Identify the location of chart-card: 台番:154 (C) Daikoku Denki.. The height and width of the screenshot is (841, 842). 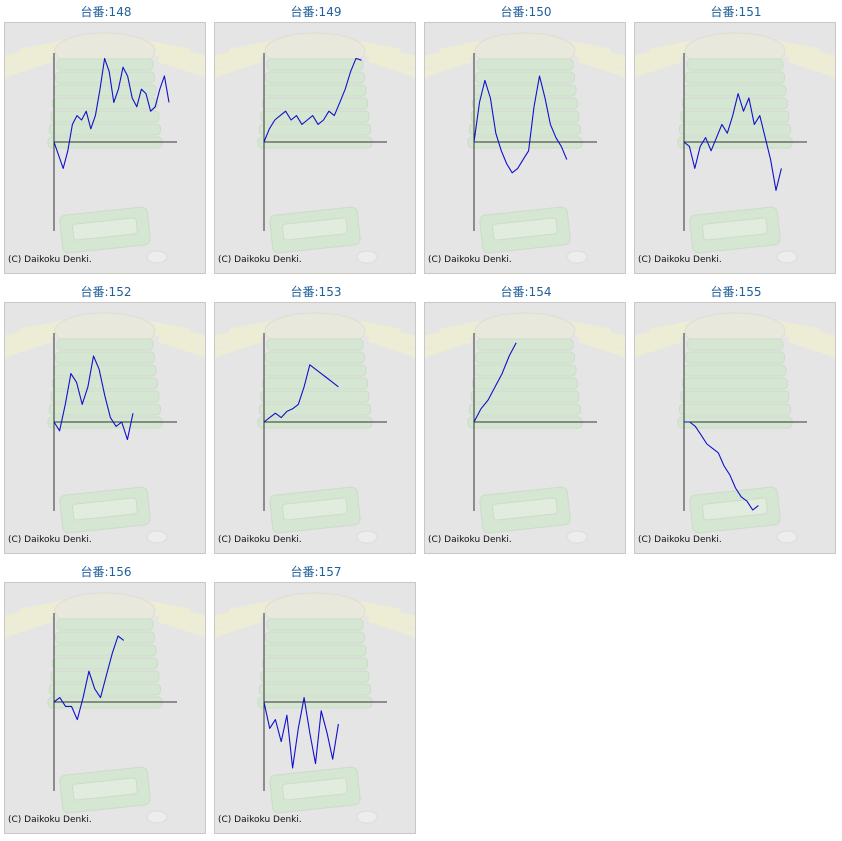
(526, 418).